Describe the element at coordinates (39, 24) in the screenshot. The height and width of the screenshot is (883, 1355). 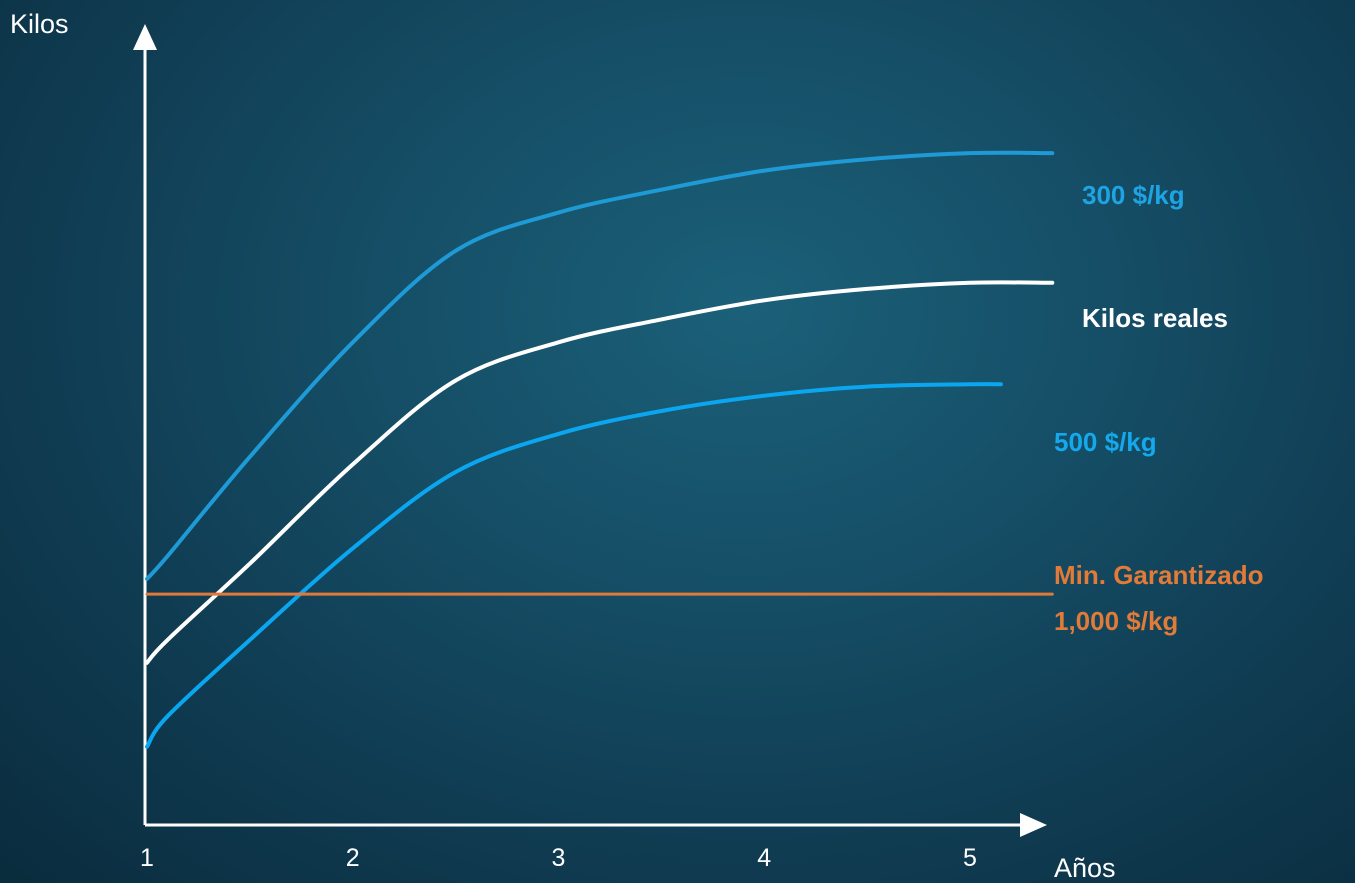
I see `y-axis-label: Kilos` at that location.